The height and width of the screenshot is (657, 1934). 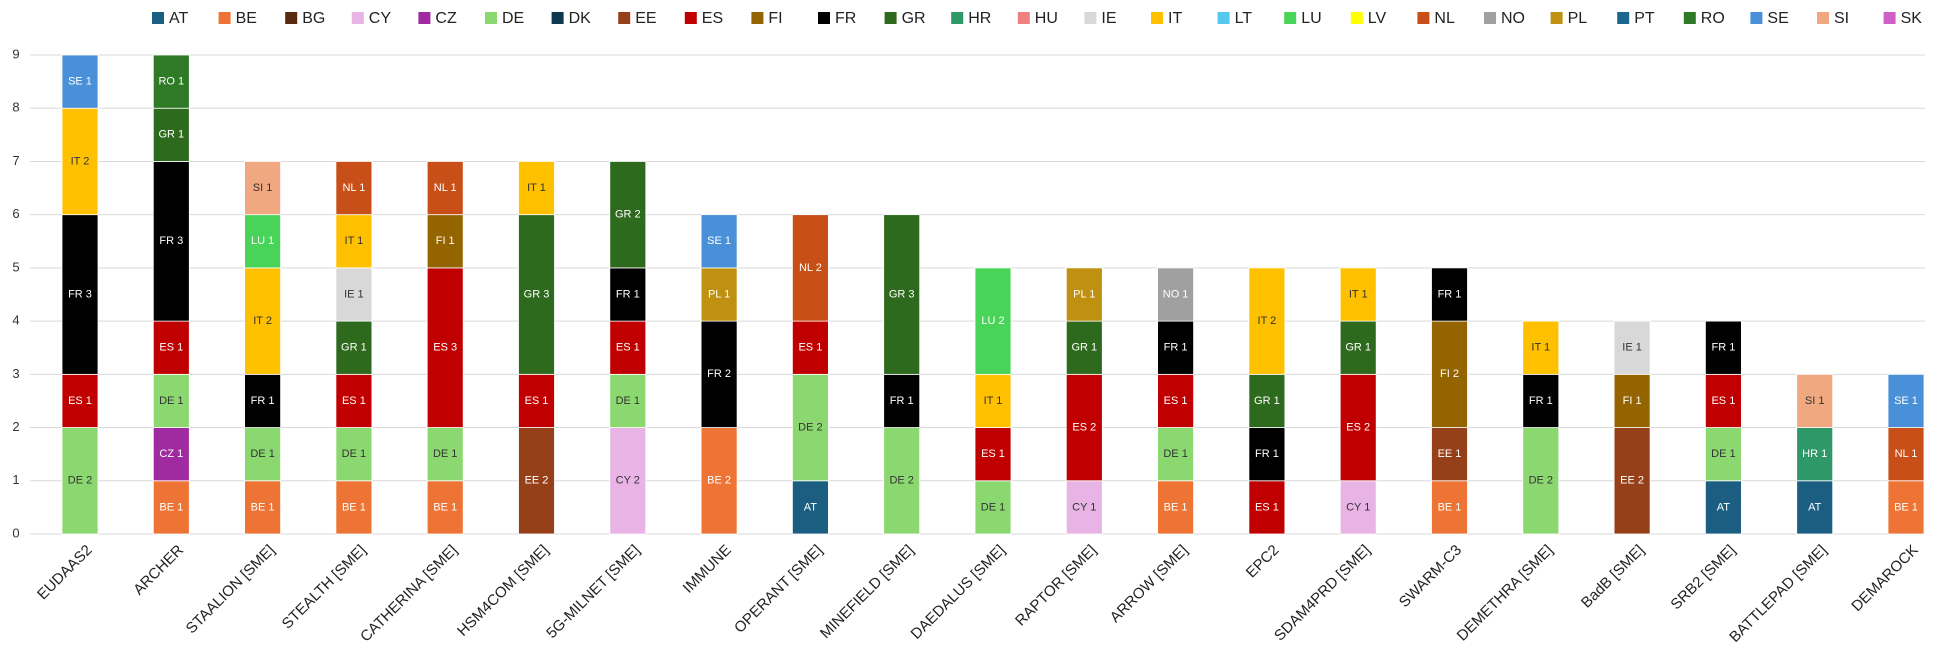 What do you see at coordinates (65, 573) in the screenshot?
I see `x-tick-label: EUDAAS2` at bounding box center [65, 573].